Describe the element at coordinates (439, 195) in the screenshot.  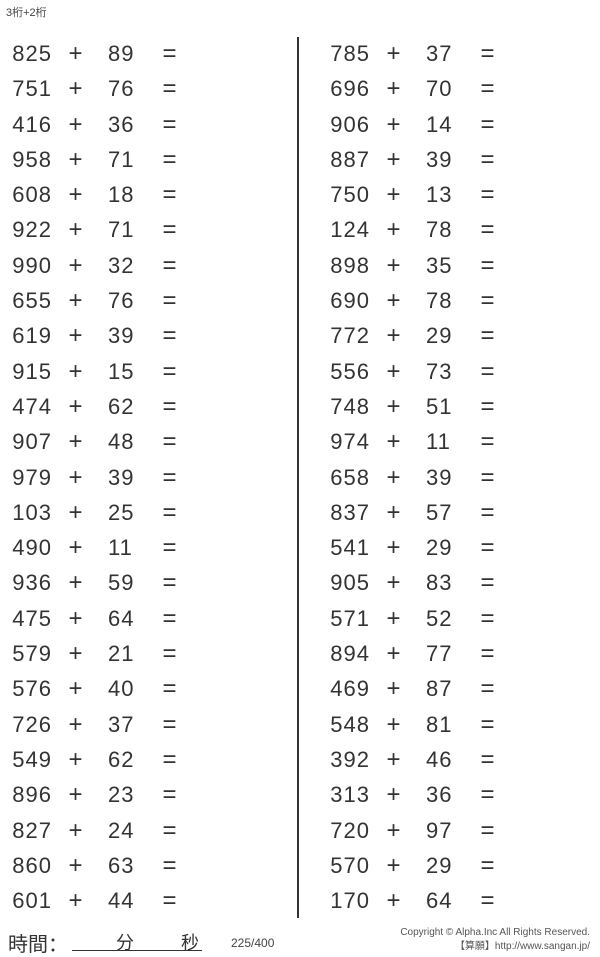
I see `addend-2: 13` at that location.